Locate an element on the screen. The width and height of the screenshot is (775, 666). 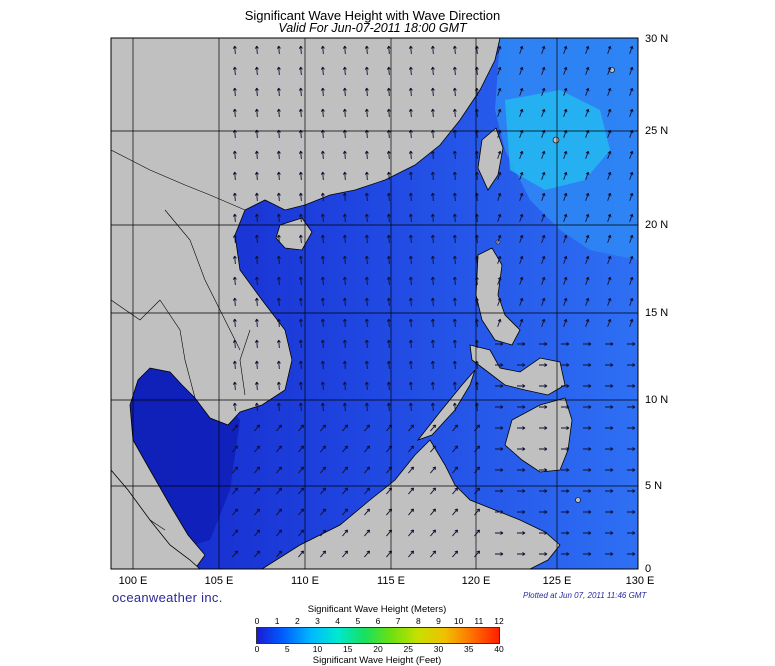
legend-colorbar is located at coordinates (378, 635).